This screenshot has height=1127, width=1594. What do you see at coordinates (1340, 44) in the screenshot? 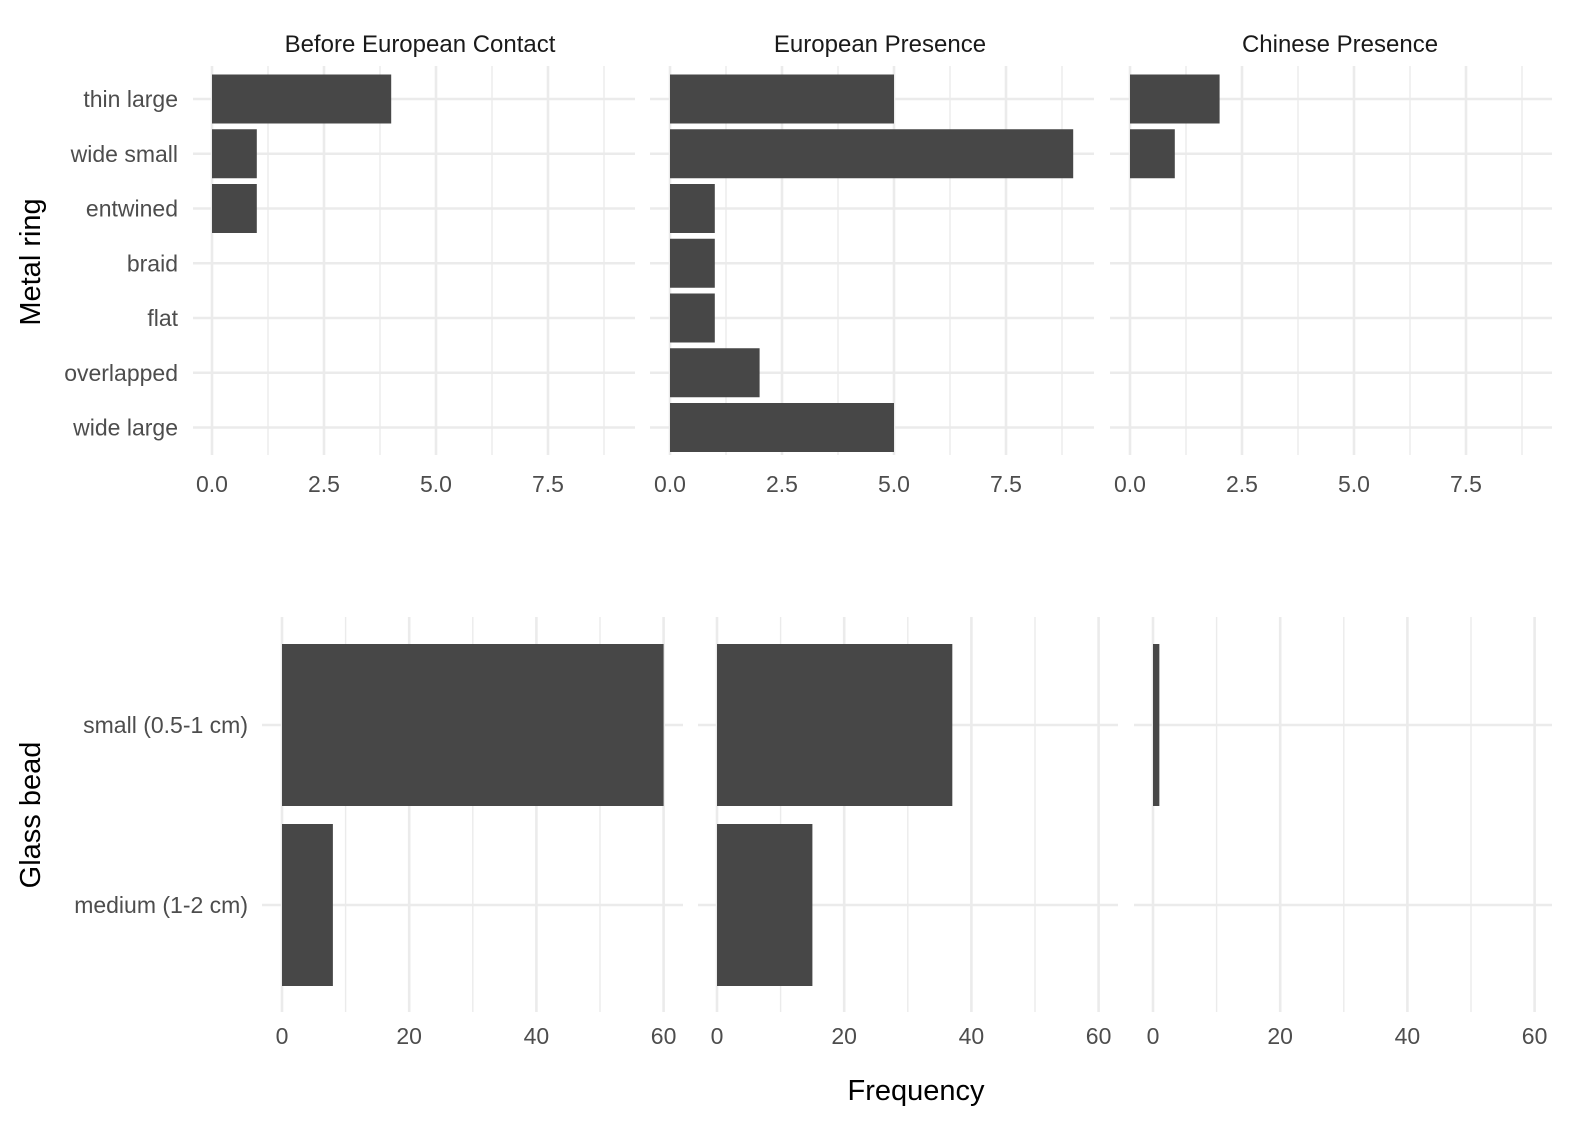
I see `facet-title-chinese-presence: Chinese Presence` at bounding box center [1340, 44].